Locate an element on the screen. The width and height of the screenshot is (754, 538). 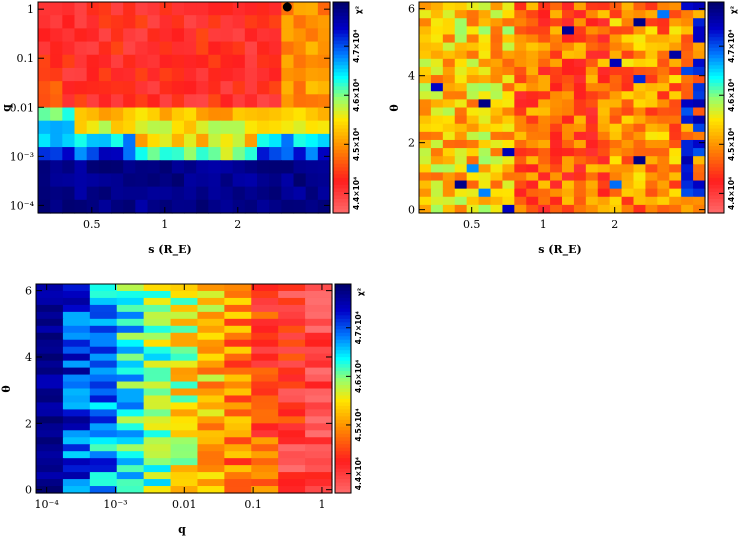
y-tick-label: 0.1 is located at coordinates (26, 58).